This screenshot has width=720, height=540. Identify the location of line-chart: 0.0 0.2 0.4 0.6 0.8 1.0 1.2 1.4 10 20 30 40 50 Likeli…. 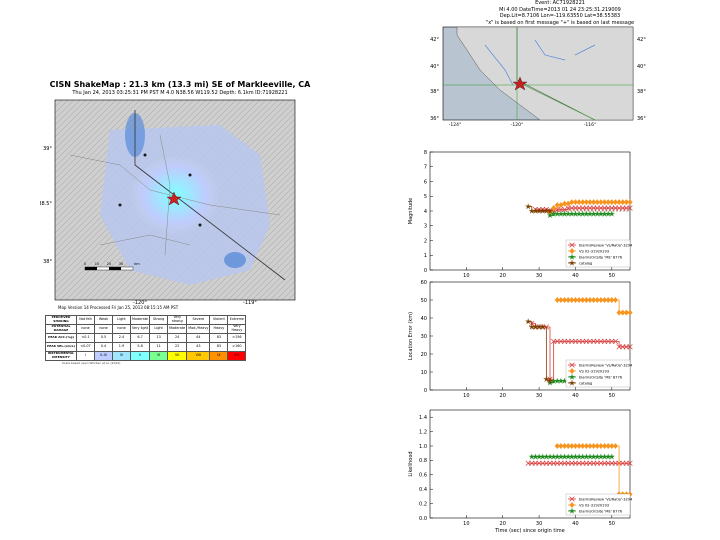
(520, 471).